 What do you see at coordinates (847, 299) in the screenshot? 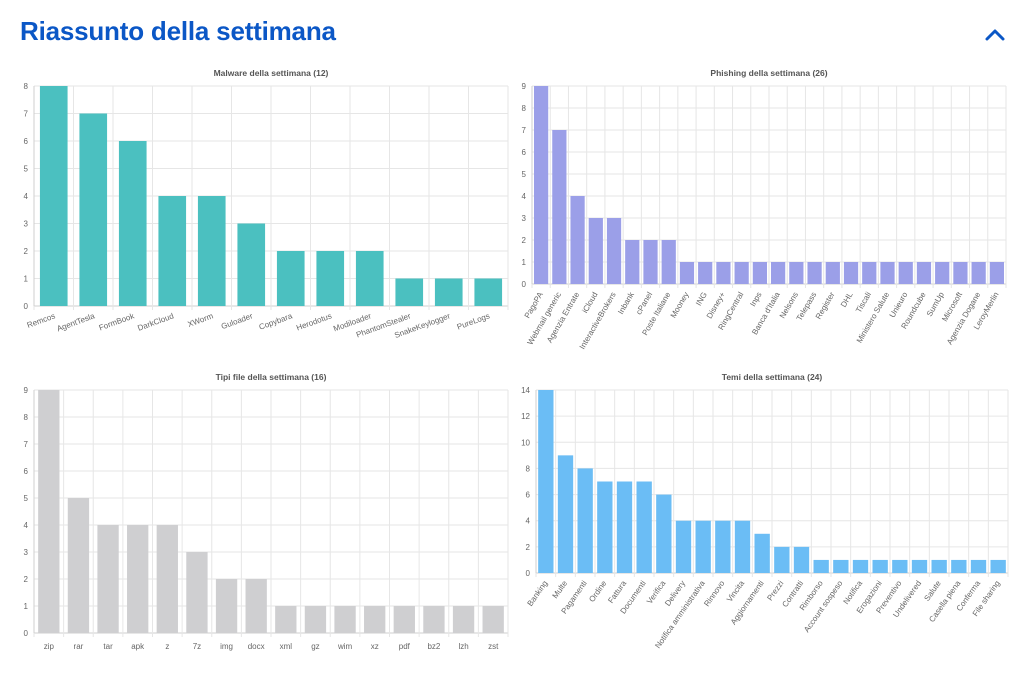
I see `x-tick-label: DHL` at bounding box center [847, 299].